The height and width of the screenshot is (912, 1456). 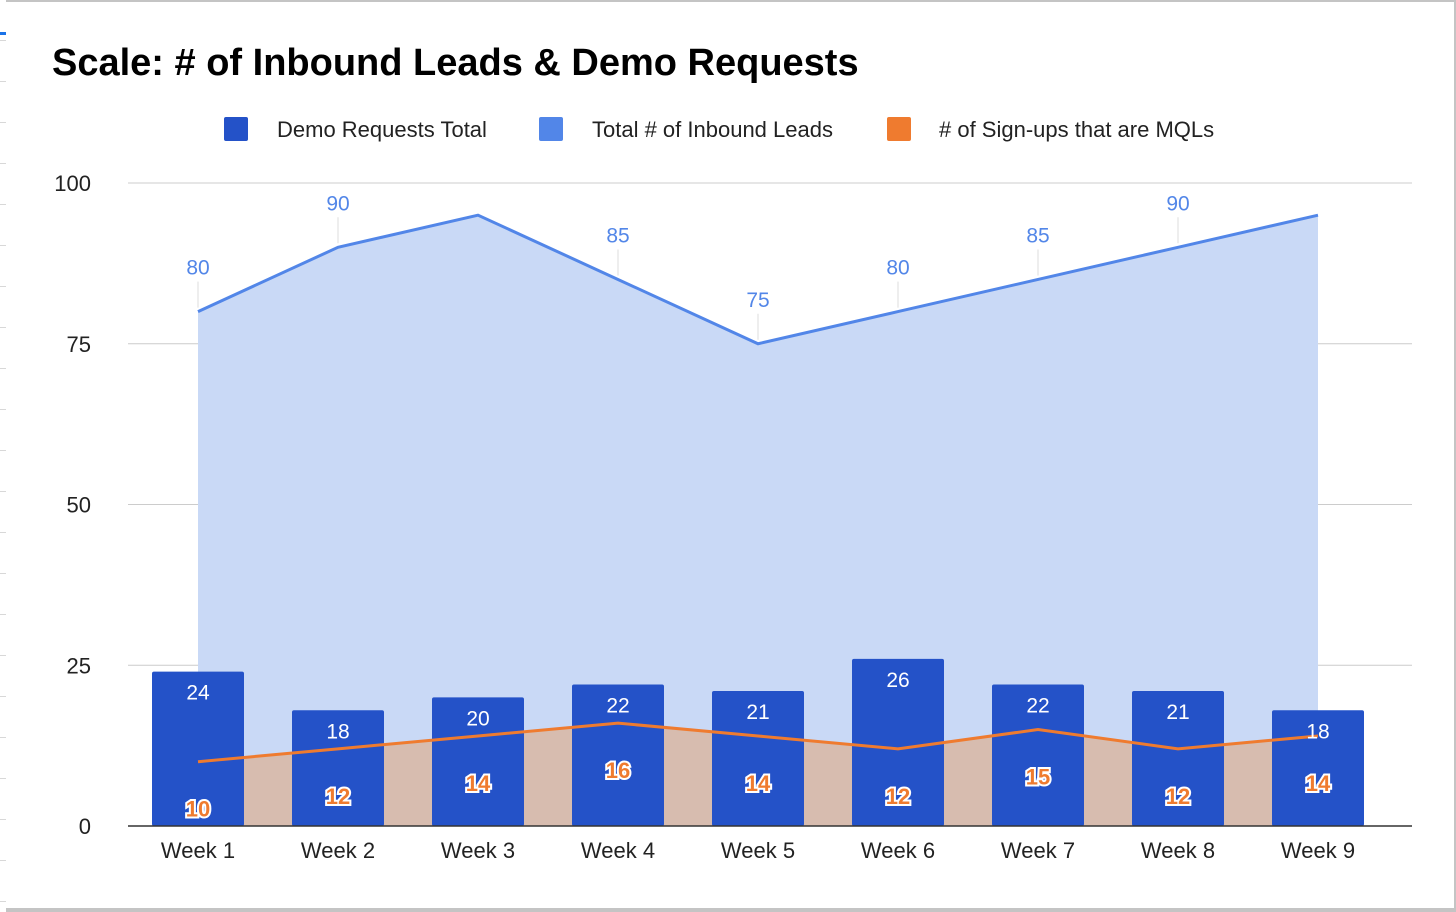 What do you see at coordinates (337, 731) in the screenshot?
I see `bar-label-2: 18` at bounding box center [337, 731].